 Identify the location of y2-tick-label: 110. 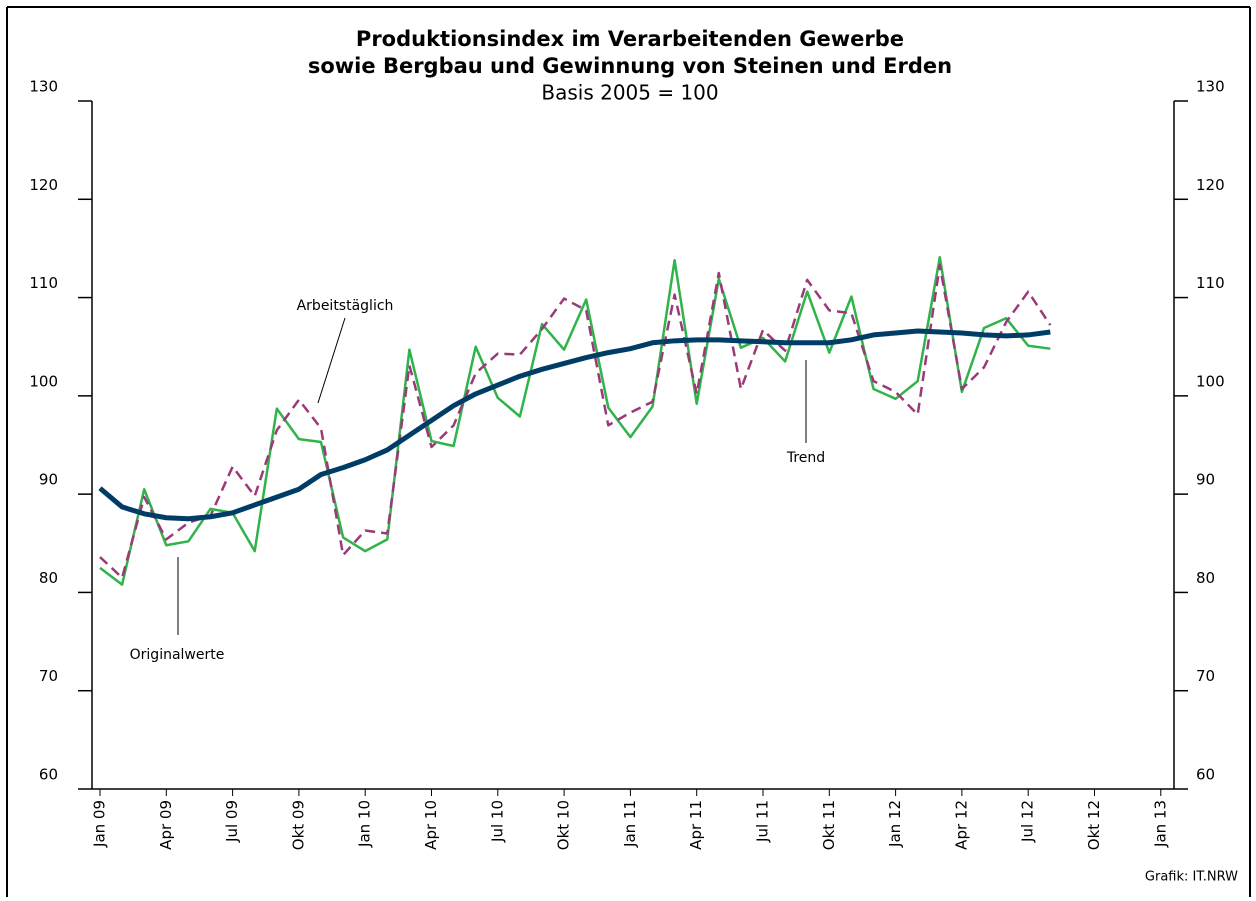
(1210, 283).